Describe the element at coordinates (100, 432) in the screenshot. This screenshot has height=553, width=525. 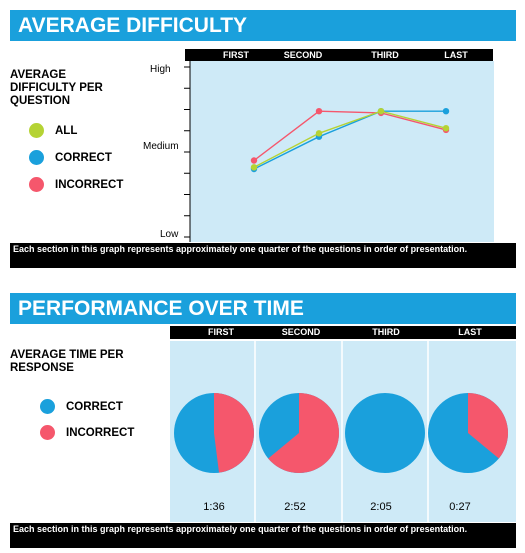
I see `legend2-label-incorrect: INCORRECT` at that location.